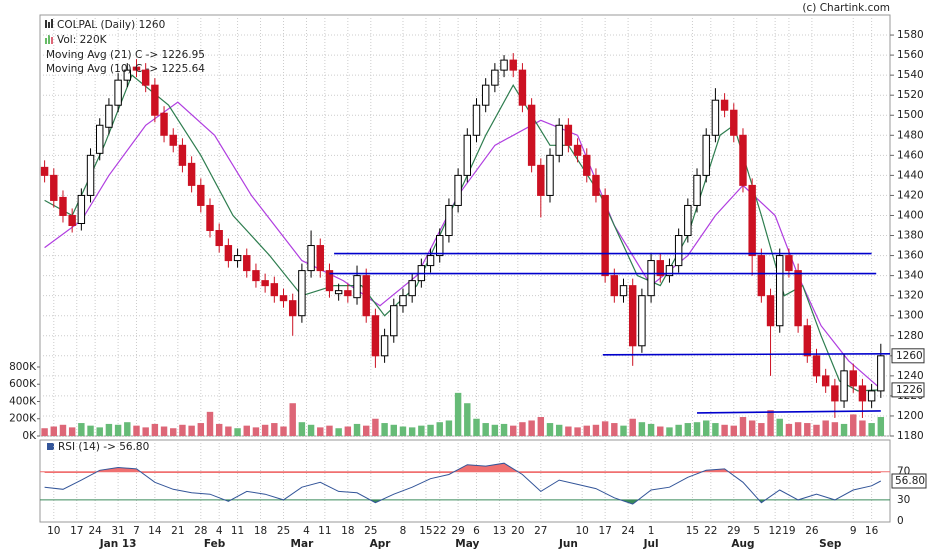 The height and width of the screenshot is (555, 930). I want to click on month-label: Aug, so click(742, 544).